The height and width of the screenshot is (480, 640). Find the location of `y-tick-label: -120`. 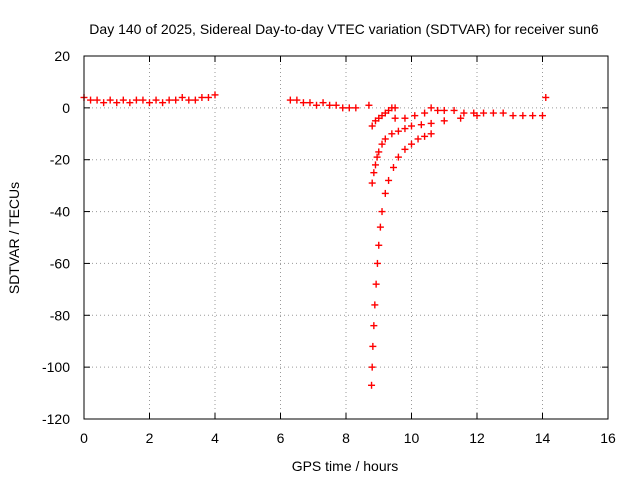

y-tick-label: -120 is located at coordinates (56, 419).